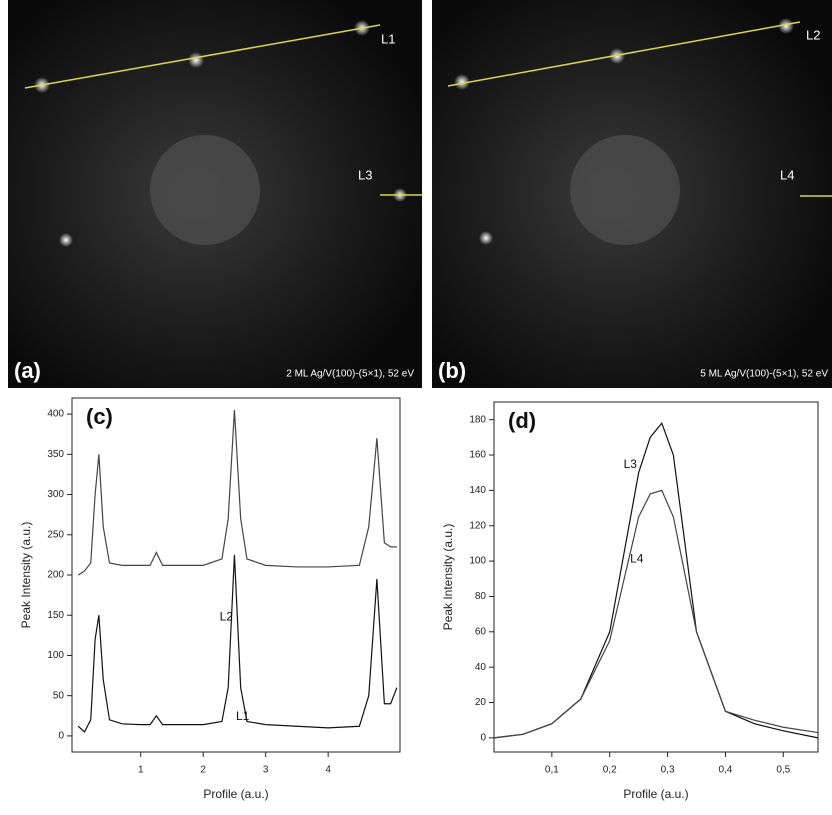  I want to click on y-tick-label: 150, so click(55, 615).